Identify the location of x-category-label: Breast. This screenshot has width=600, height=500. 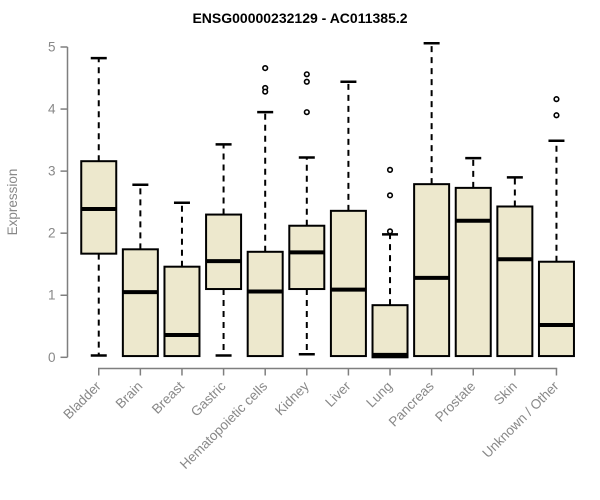
(168, 397).